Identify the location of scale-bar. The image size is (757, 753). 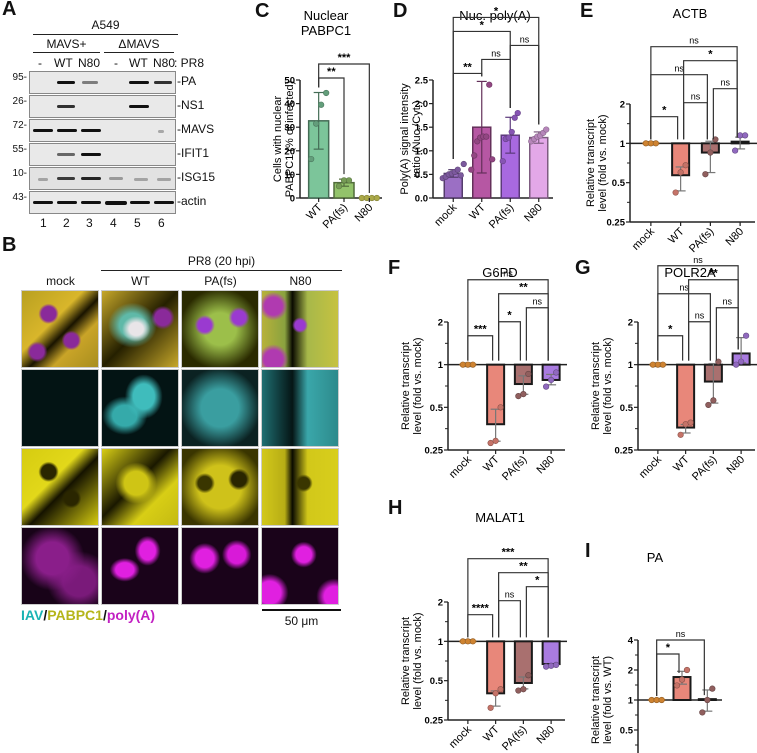
(301, 610).